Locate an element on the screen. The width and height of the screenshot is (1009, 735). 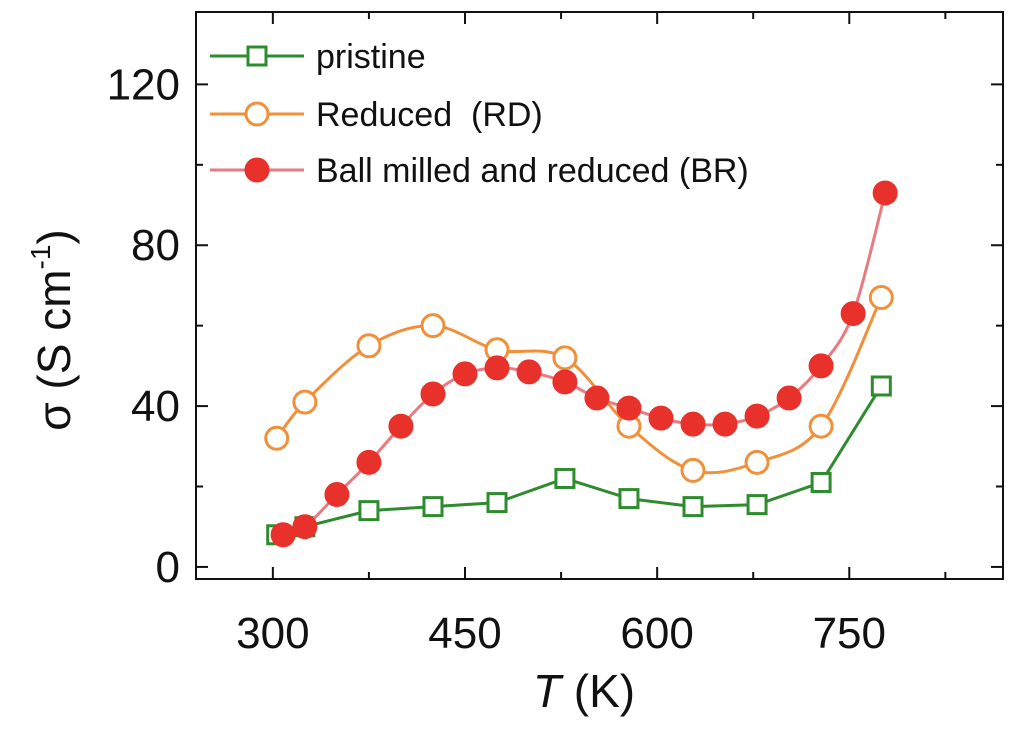
x-axis-title-symbol: T is located at coordinates (548, 691).